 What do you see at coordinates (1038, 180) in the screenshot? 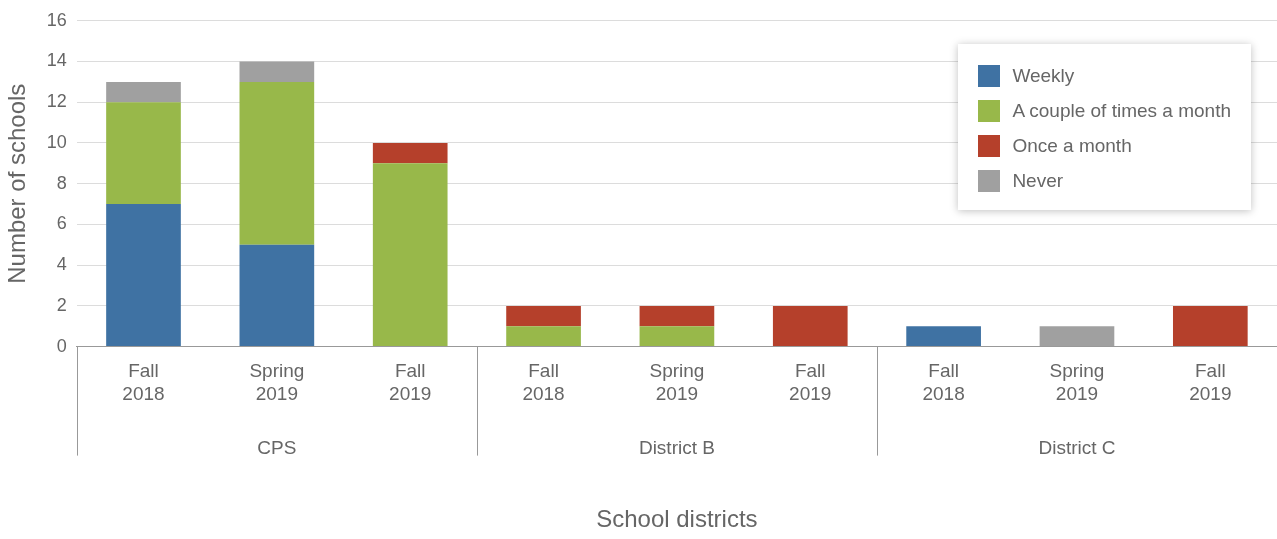
I see `legend-label: Never` at bounding box center [1038, 180].